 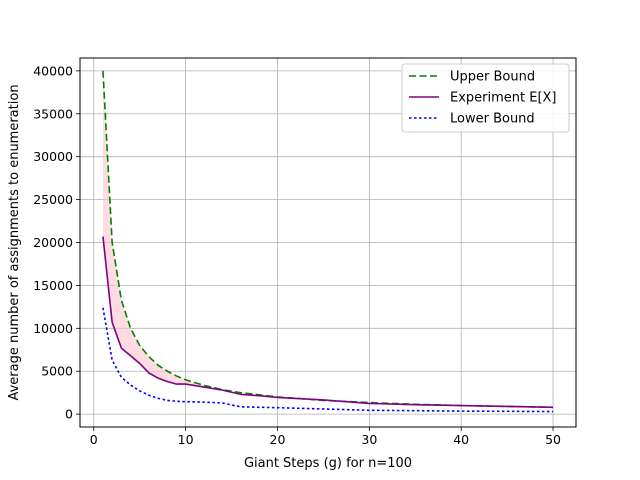 What do you see at coordinates (325, 437) in the screenshot?
I see `x-axis-ticks: 0 10 20 30 40 50` at bounding box center [325, 437].